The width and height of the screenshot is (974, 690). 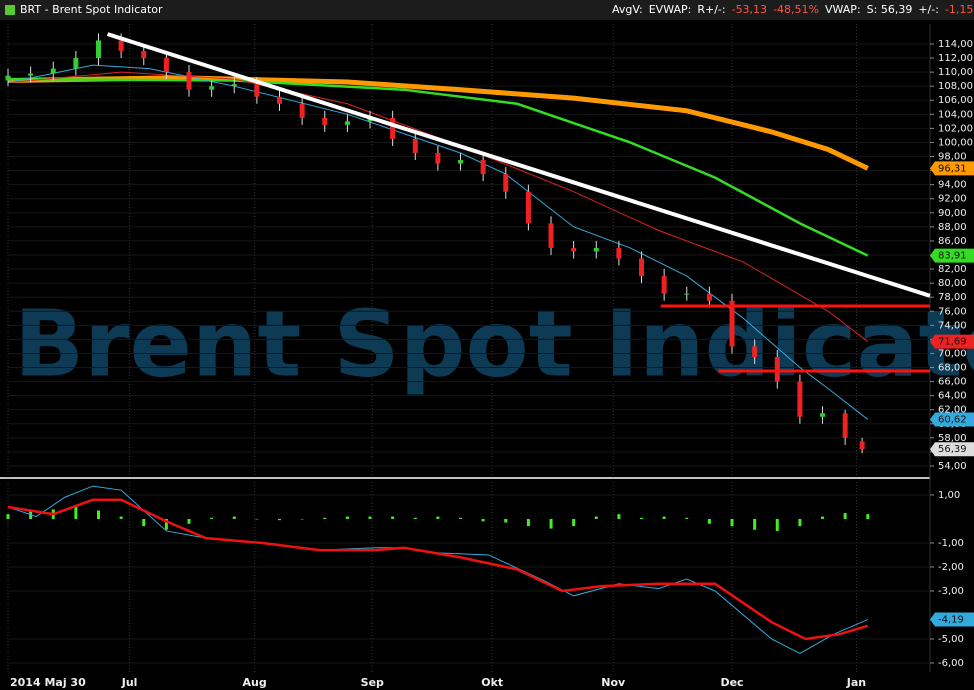 I want to click on x-tick-label: Okt, so click(x=492, y=682).